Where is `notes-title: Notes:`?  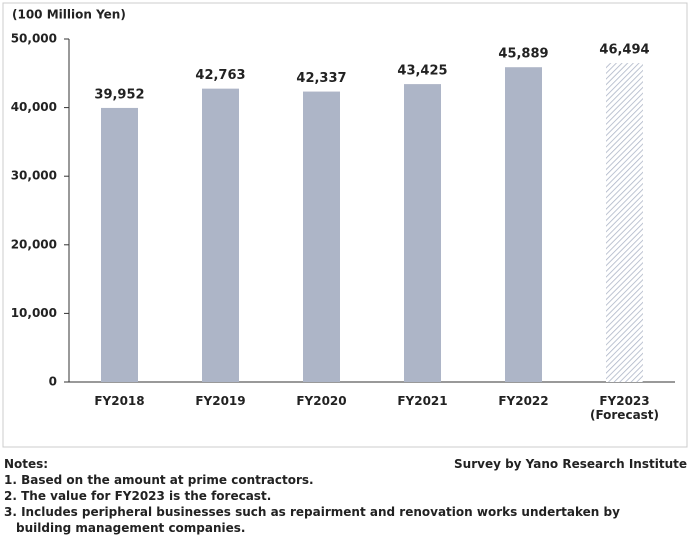
notes-title: Notes: is located at coordinates (26, 464).